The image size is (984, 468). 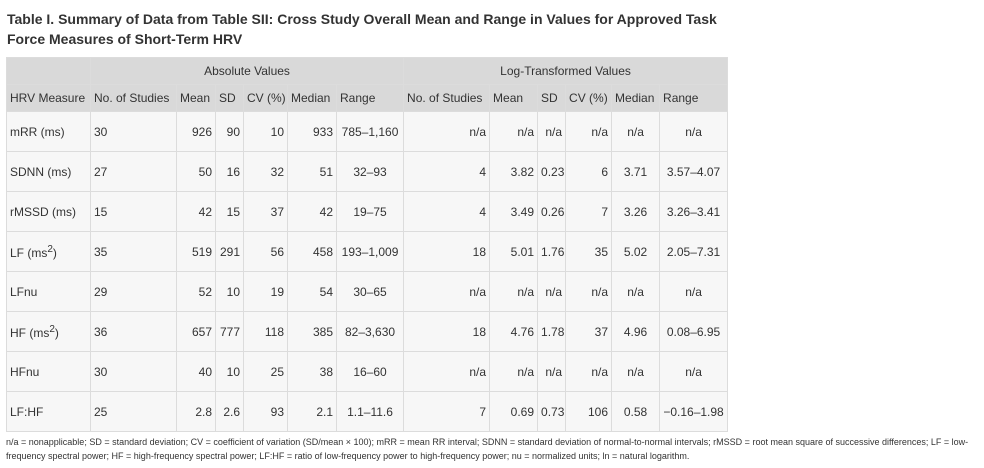 I want to click on cell-abs-median: 458, so click(x=312, y=251).